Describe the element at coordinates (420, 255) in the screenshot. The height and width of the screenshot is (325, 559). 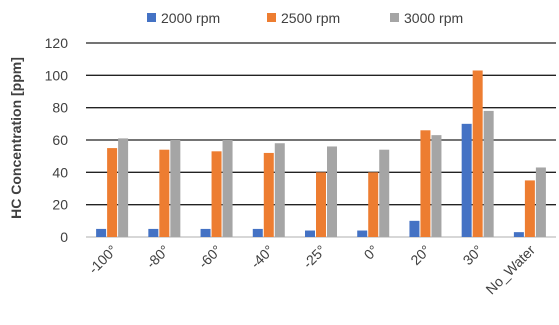
I see `x-tick-label: 20°` at that location.